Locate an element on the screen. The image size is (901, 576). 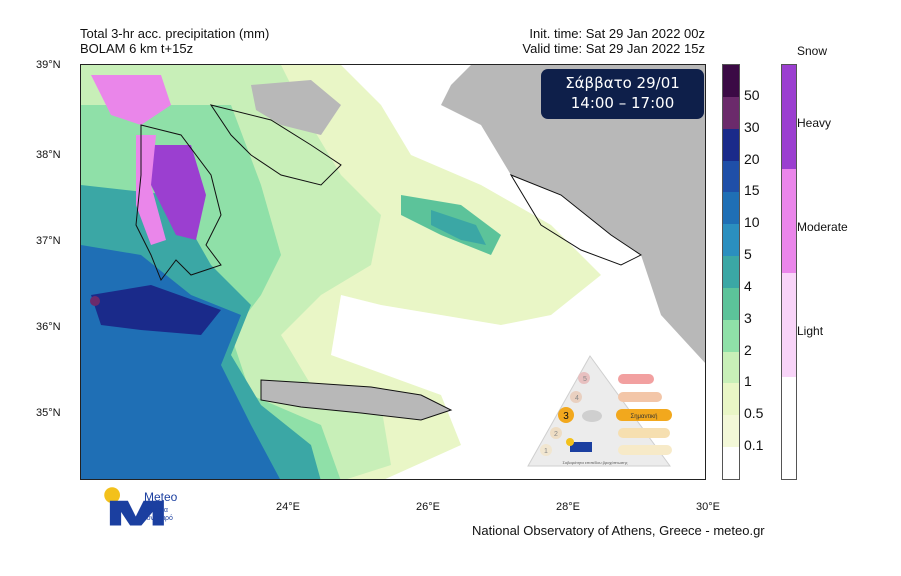
colorbar-label: 0.1 is located at coordinates (754, 445).